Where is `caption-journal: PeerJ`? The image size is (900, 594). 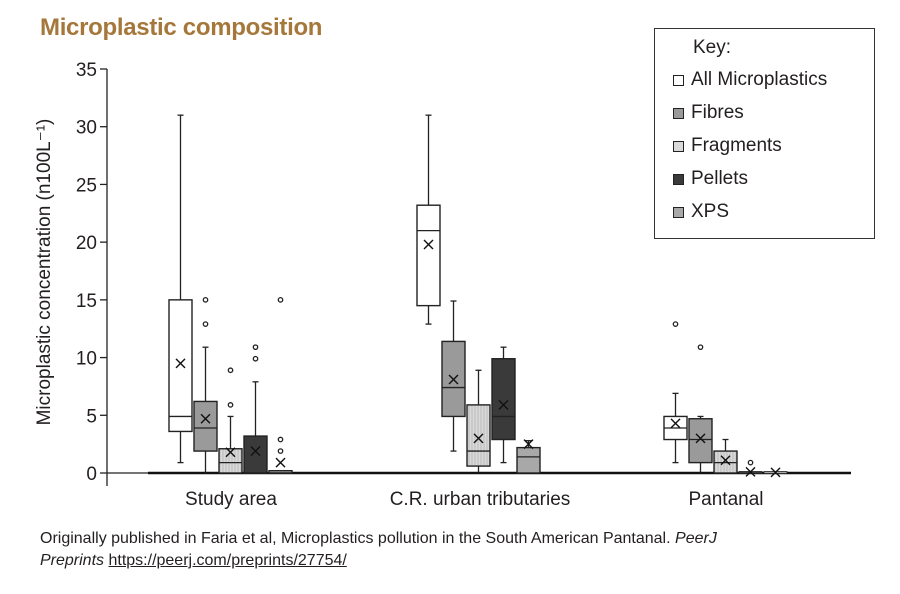 caption-journal: PeerJ is located at coordinates (696, 538).